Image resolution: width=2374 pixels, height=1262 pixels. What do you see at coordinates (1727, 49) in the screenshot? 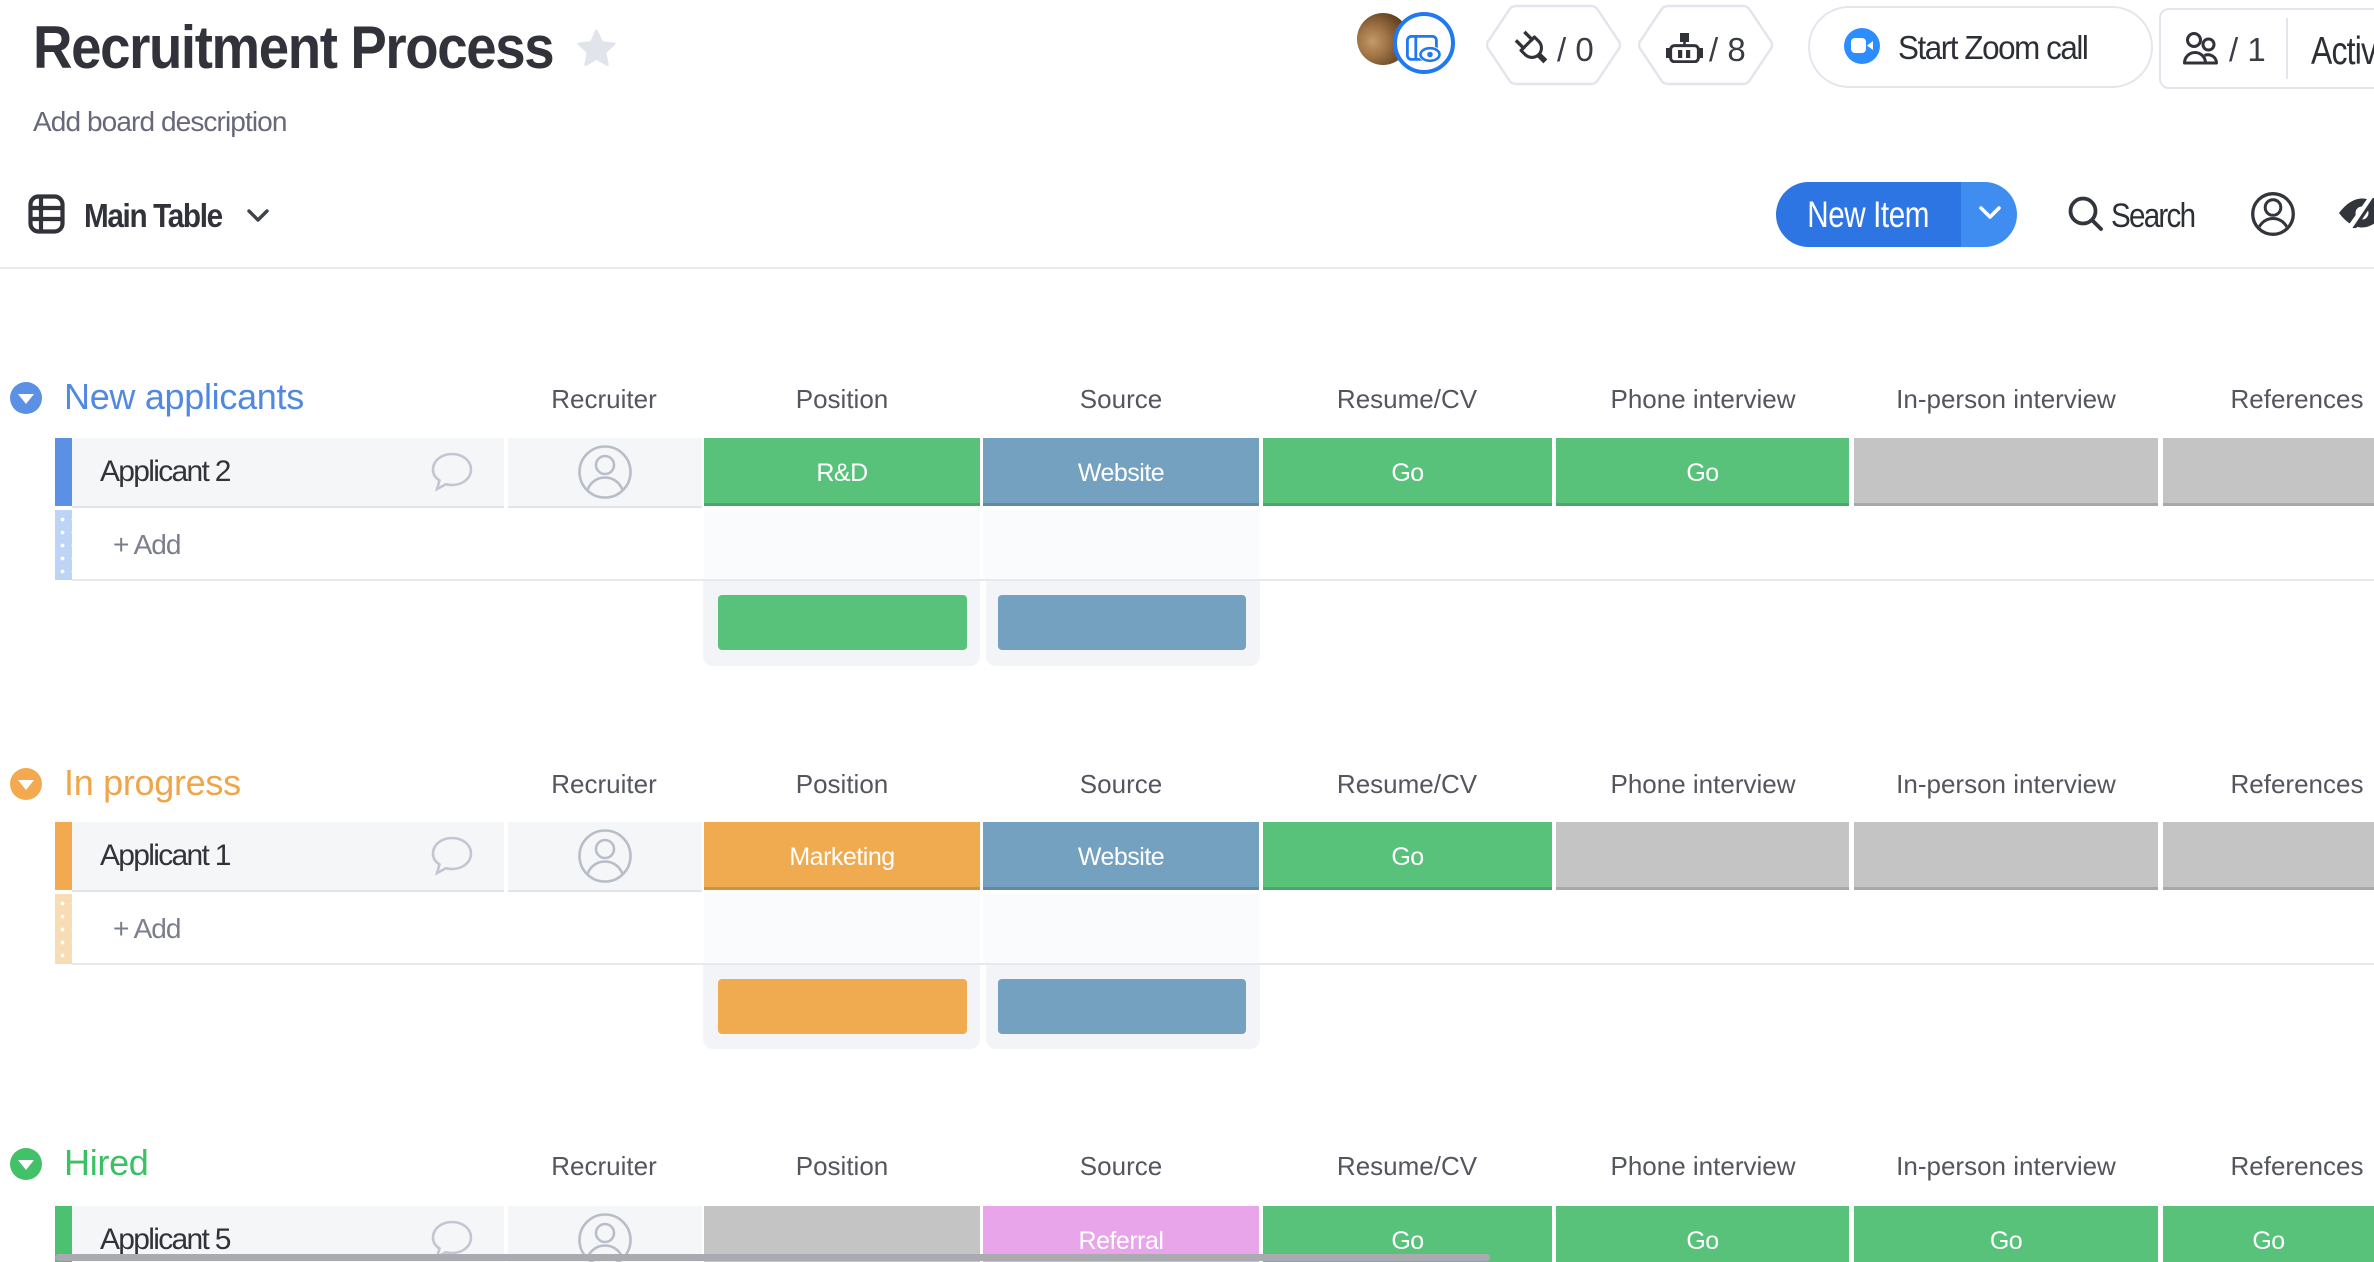
I see `svg-text: / 8` at bounding box center [1727, 49].